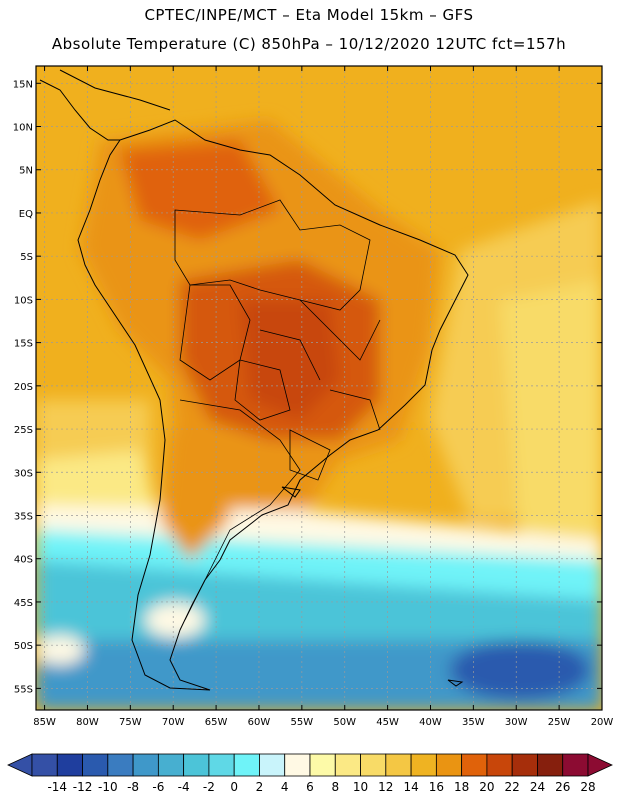  What do you see at coordinates (302, 722) in the screenshot?
I see `lon-label: 55W` at bounding box center [302, 722].